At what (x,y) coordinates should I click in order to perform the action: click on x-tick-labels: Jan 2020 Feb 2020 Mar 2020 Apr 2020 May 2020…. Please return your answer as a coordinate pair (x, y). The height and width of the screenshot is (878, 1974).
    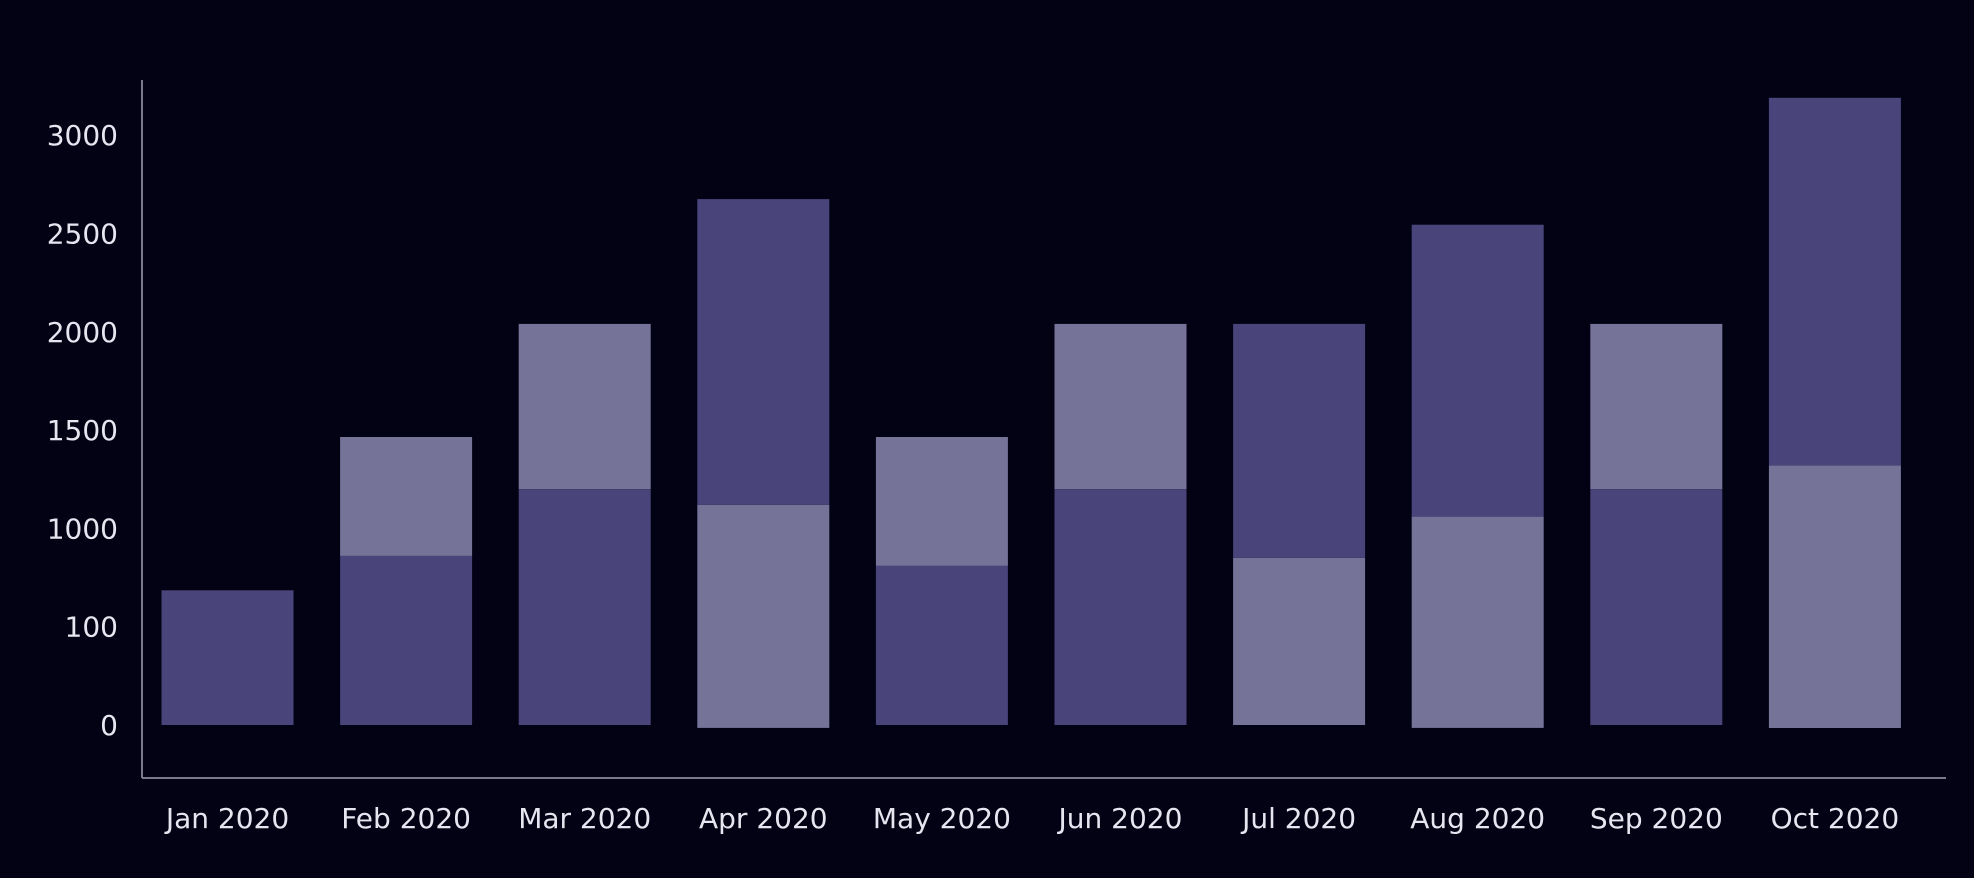
    Looking at the image, I should click on (1031, 818).